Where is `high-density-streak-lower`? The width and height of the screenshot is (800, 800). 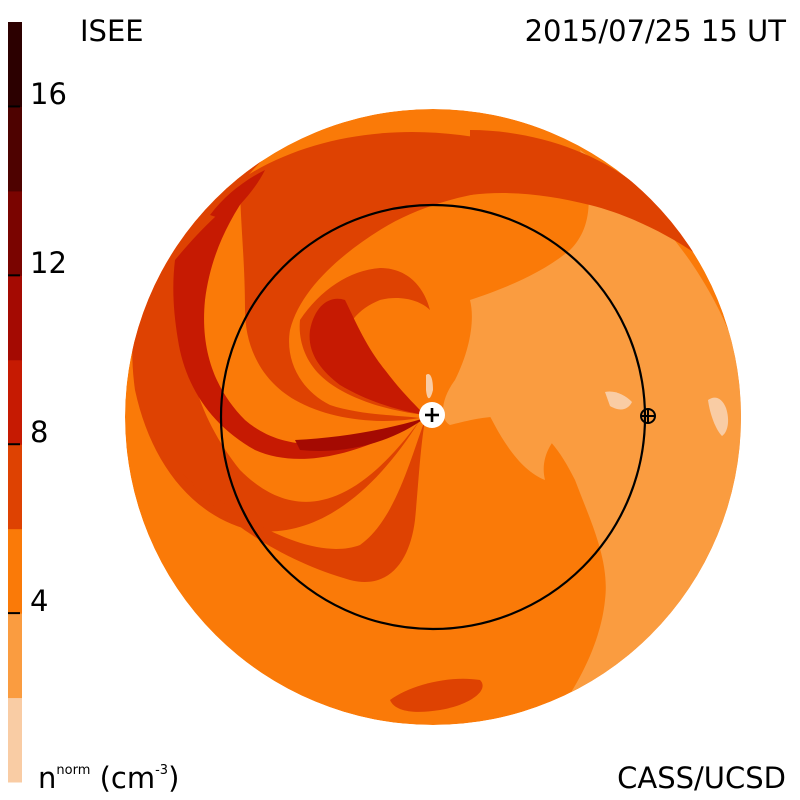
high-density-streak-lower is located at coordinates (360, 434).